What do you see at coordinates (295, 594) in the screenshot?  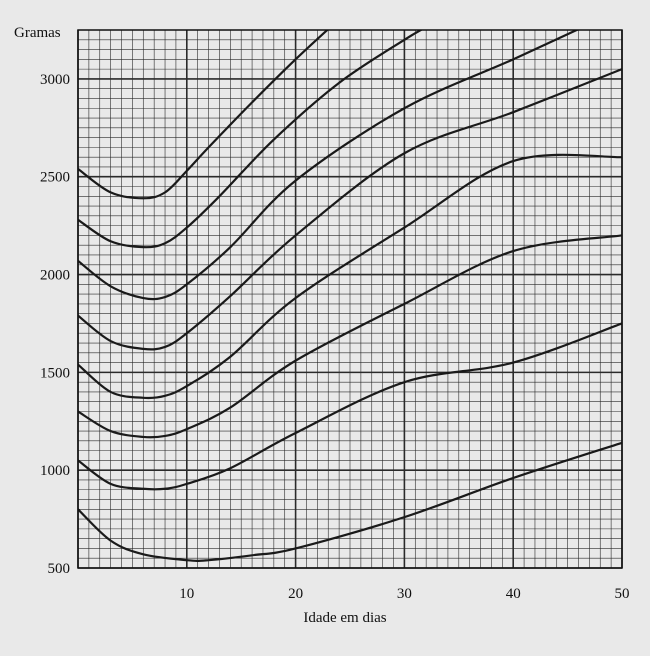 I see `x-tick-label: 20` at bounding box center [295, 594].